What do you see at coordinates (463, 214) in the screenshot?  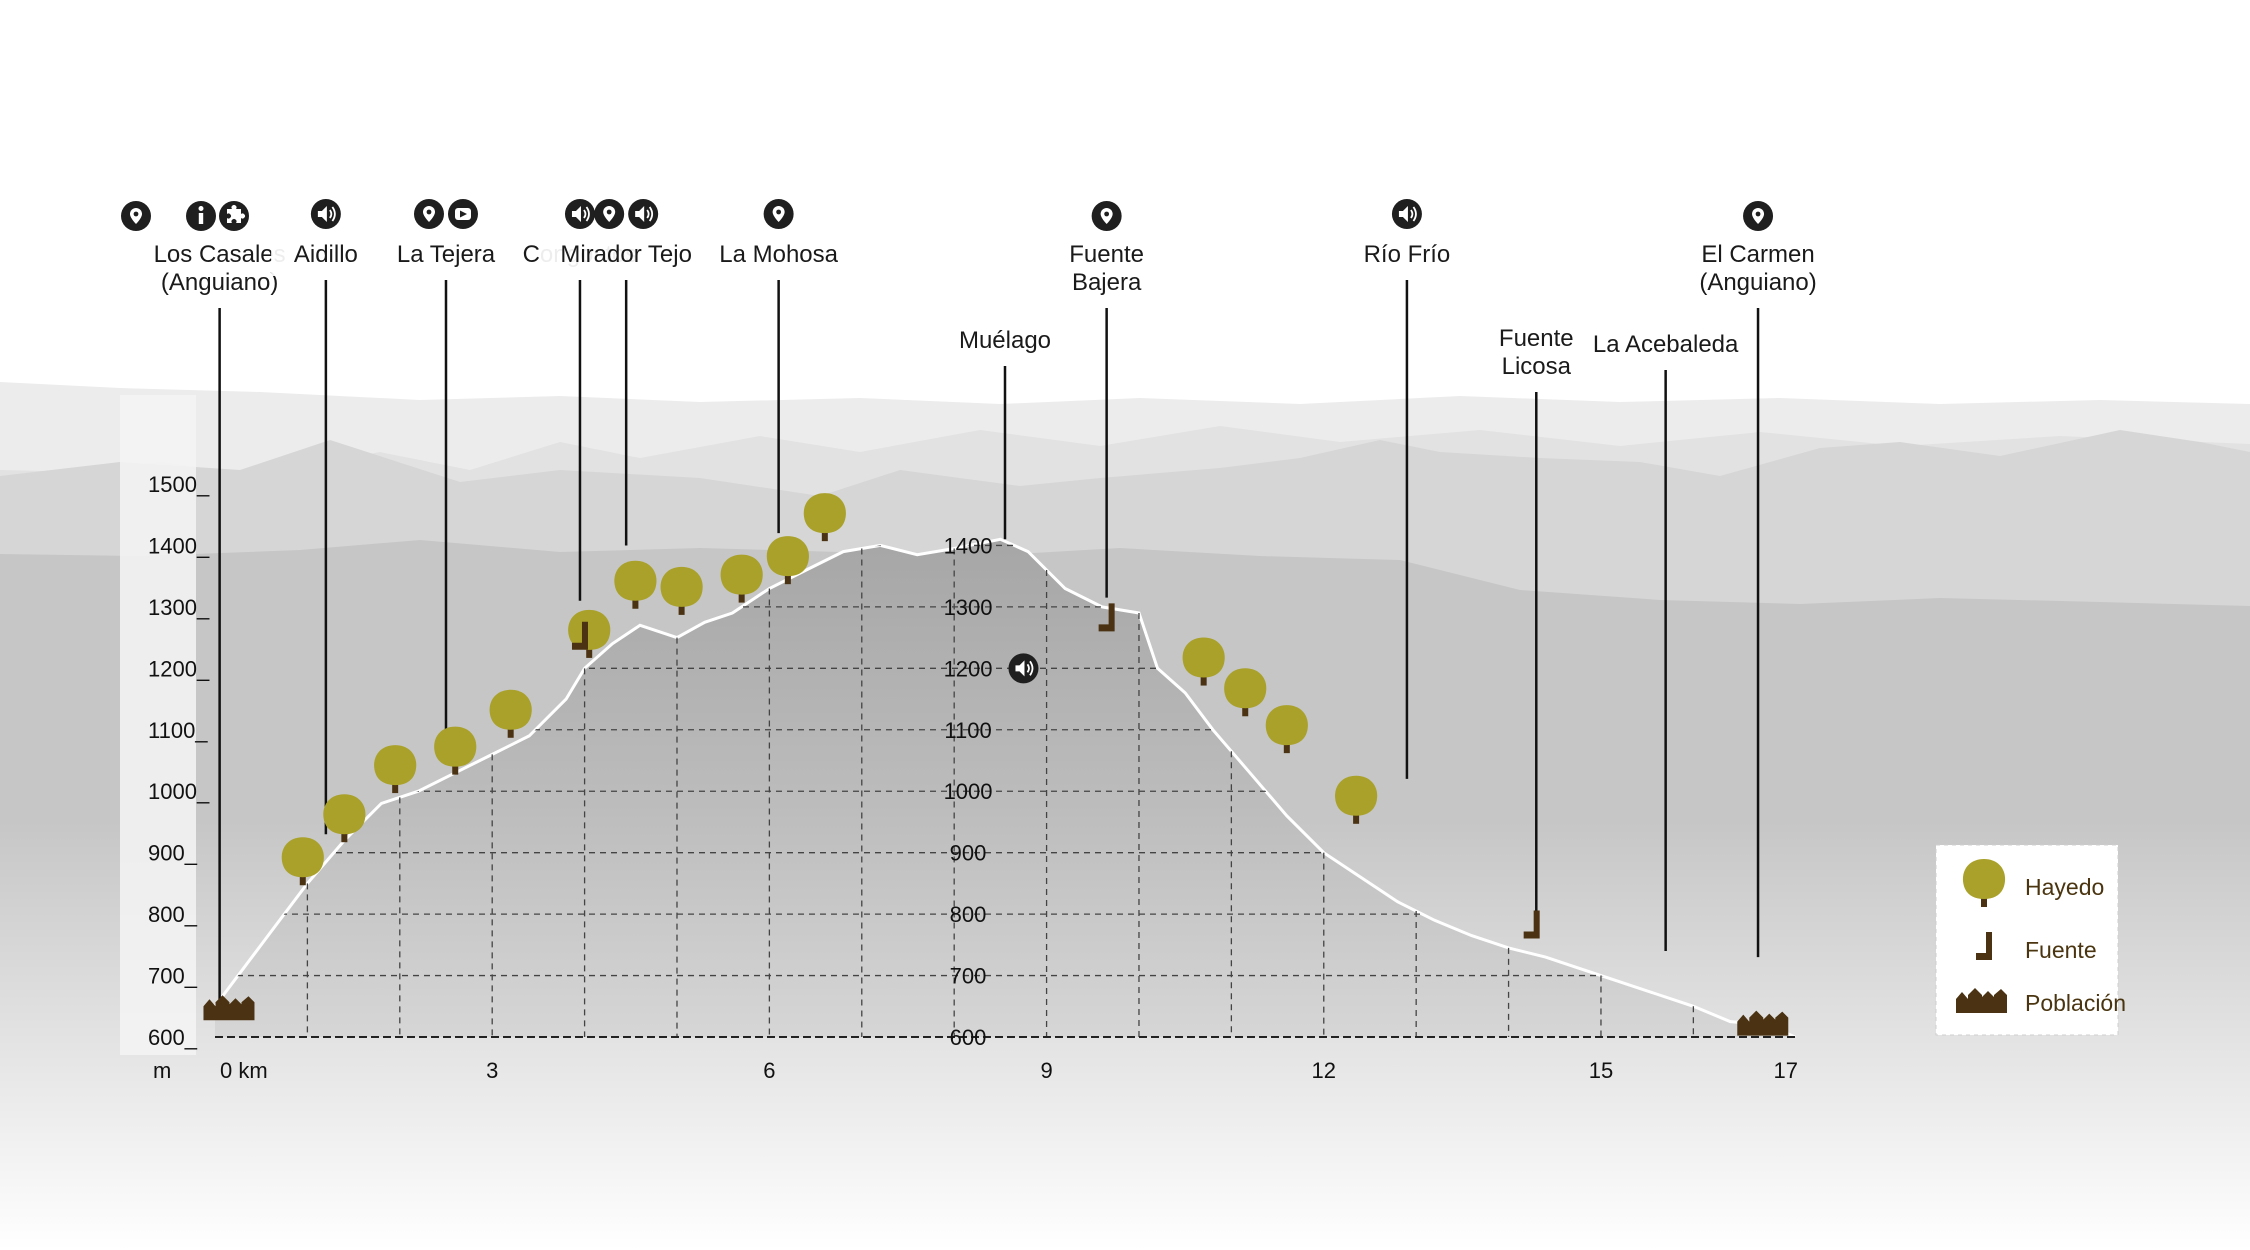 I see `play-triangle` at bounding box center [463, 214].